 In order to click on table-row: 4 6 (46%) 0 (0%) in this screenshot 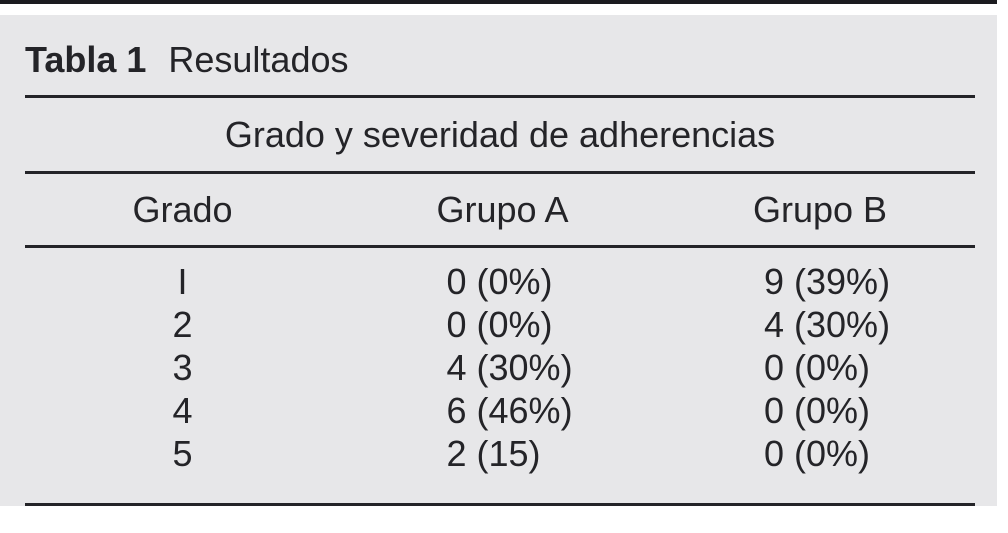, I will do `click(500, 410)`.